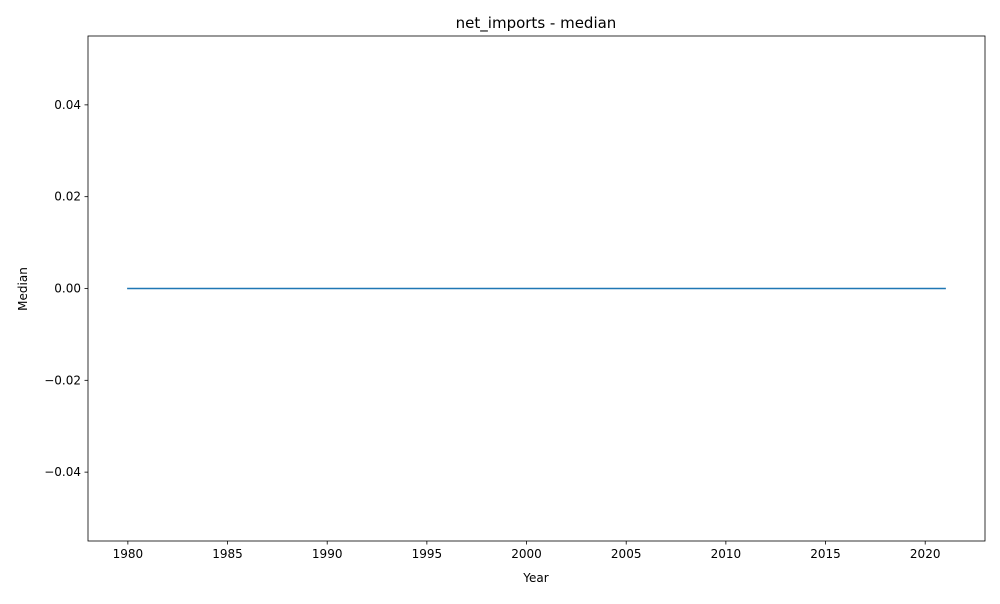 Image resolution: width=1000 pixels, height=604 pixels. I want to click on x-tick-label-2010: 2010, so click(726, 554).